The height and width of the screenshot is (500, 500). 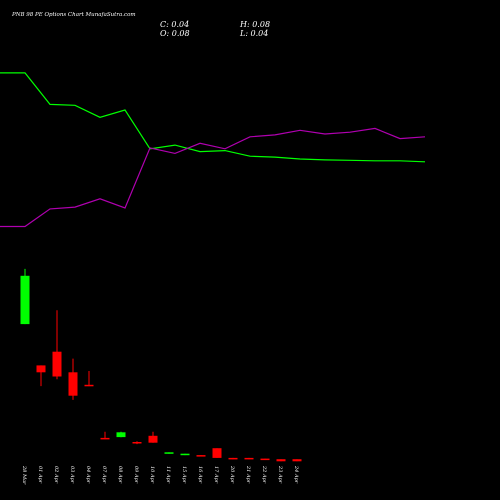 I want to click on x-tick-label: 17 Apr, so click(x=216, y=475).